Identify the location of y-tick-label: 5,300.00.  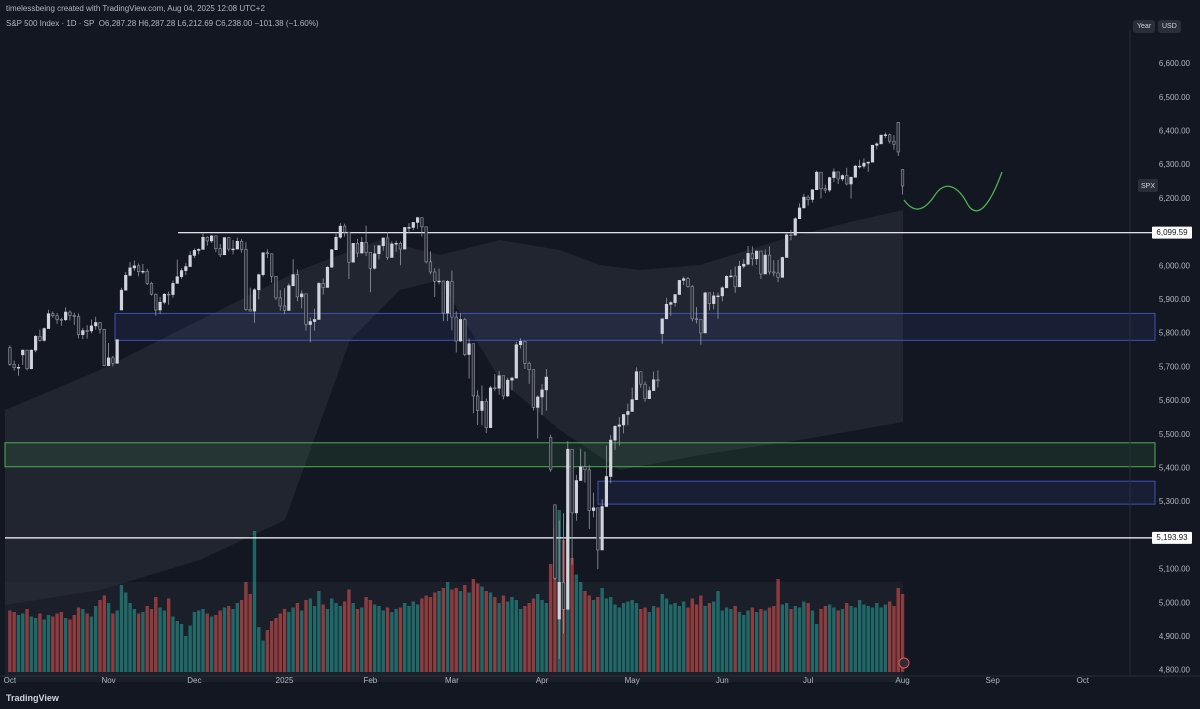
(1175, 501).